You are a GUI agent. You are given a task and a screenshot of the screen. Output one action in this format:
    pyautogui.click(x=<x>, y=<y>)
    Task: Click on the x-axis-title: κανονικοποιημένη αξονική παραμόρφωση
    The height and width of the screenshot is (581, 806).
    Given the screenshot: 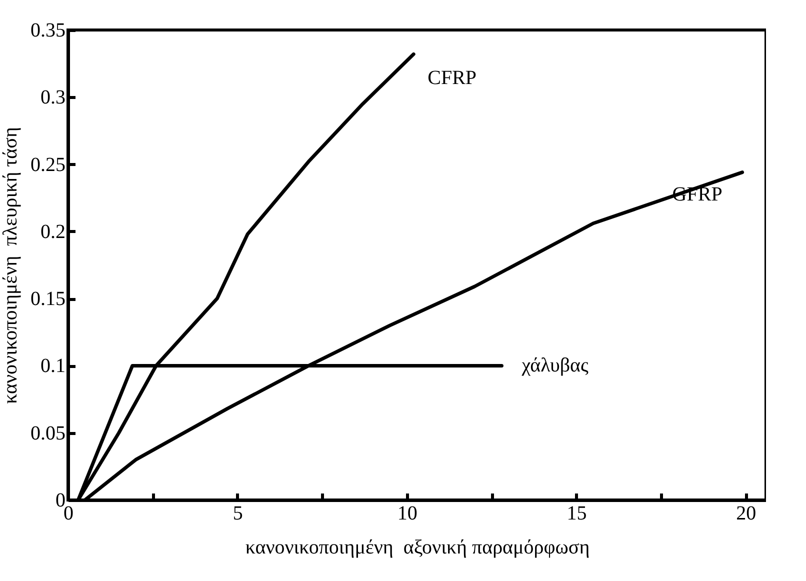 What is the action you would take?
    pyautogui.click(x=417, y=547)
    